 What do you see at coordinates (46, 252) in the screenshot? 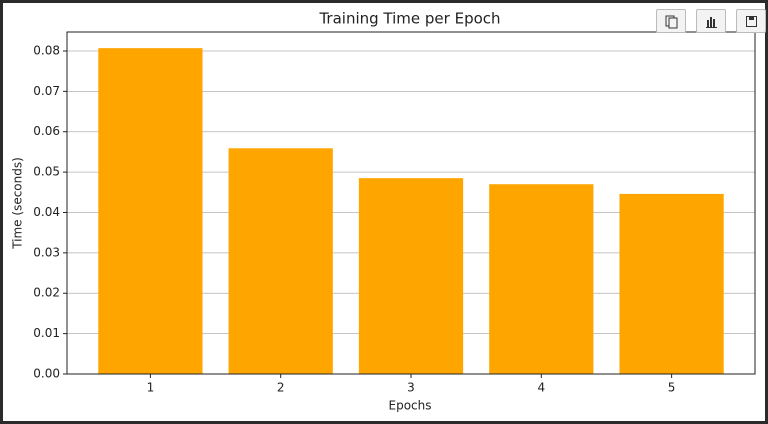
I see `y-tick-label: 0.03` at bounding box center [46, 252].